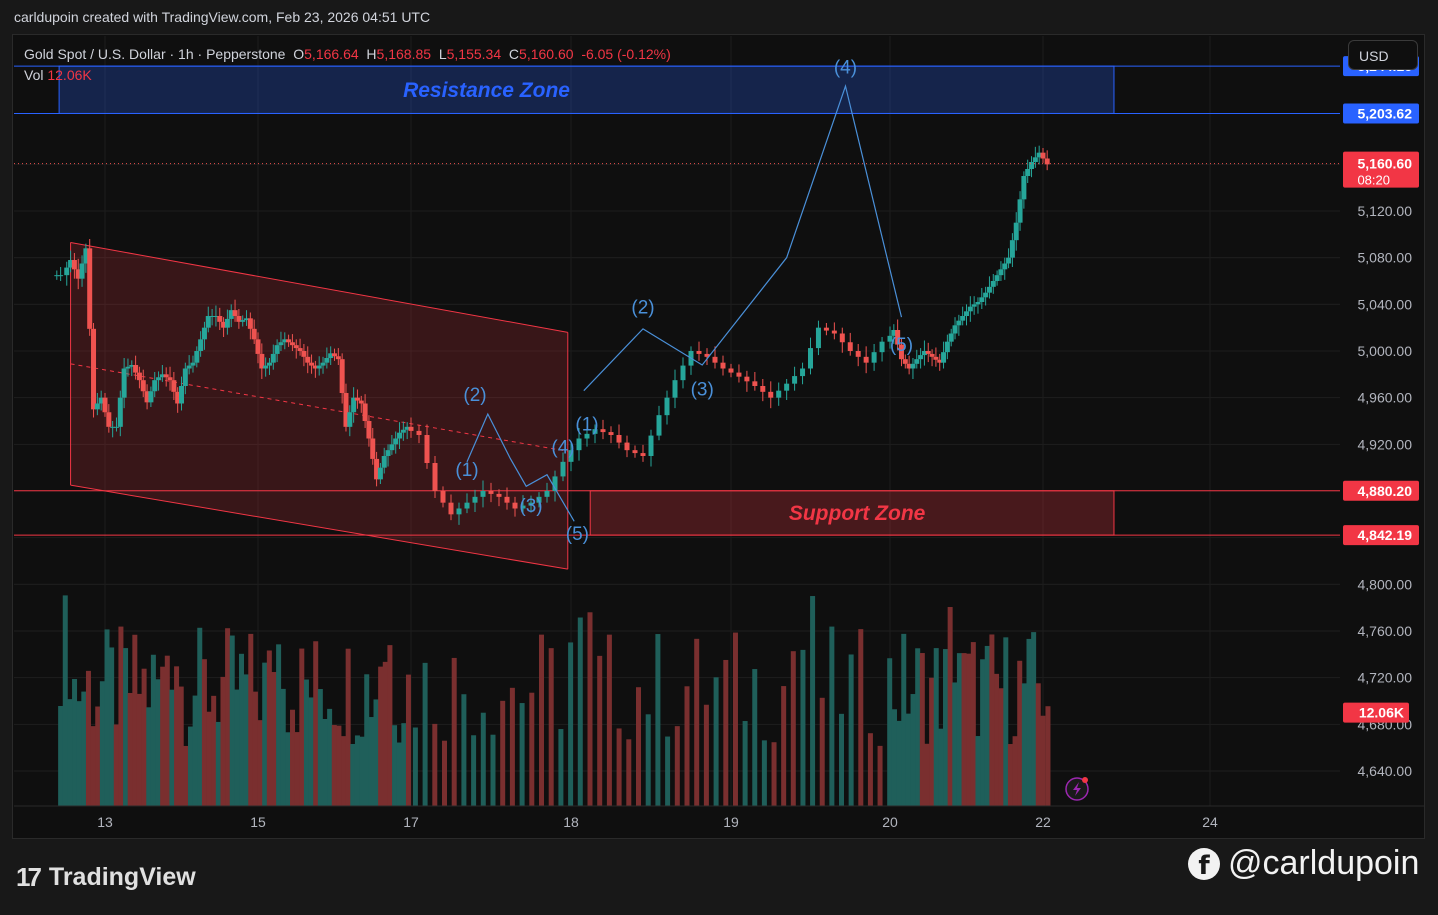  I want to click on axis-zone-price-tag, so click(1381, 490).